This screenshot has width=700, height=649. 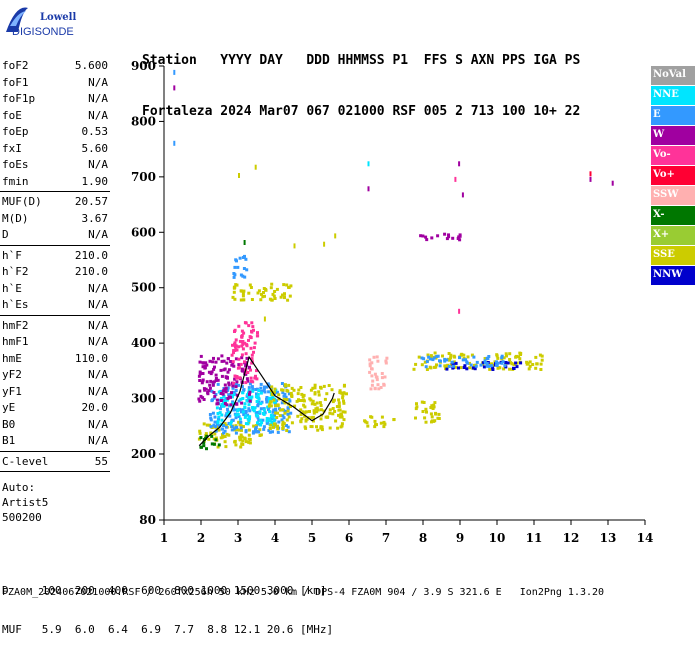 I want to click on param-label: foF2, so click(x=15, y=65).